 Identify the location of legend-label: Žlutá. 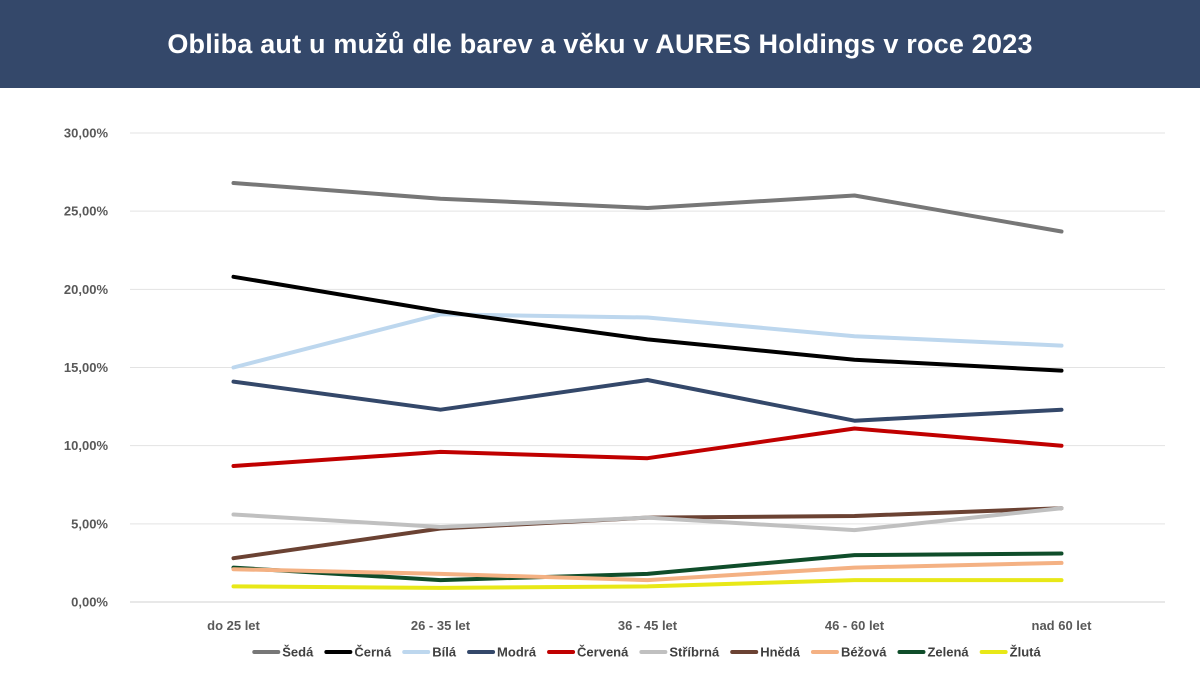
(1026, 652).